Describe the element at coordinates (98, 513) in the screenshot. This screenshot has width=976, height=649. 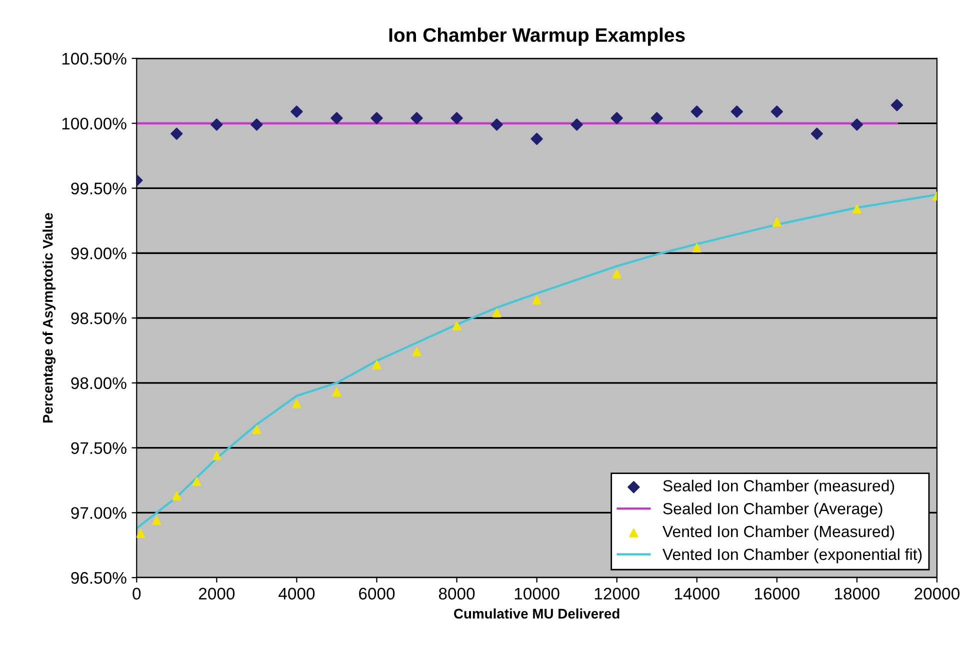
I see `y-tick-label: 97.00%` at that location.